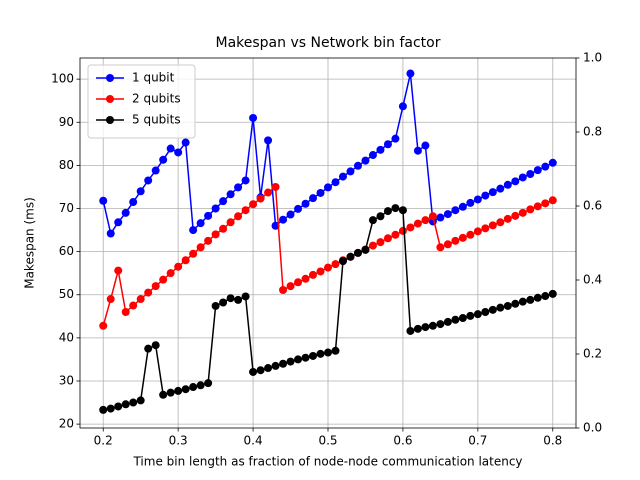 The width and height of the screenshot is (640, 480). Describe the element at coordinates (66, 251) in the screenshot. I see `y-tick-label: 60` at that location.